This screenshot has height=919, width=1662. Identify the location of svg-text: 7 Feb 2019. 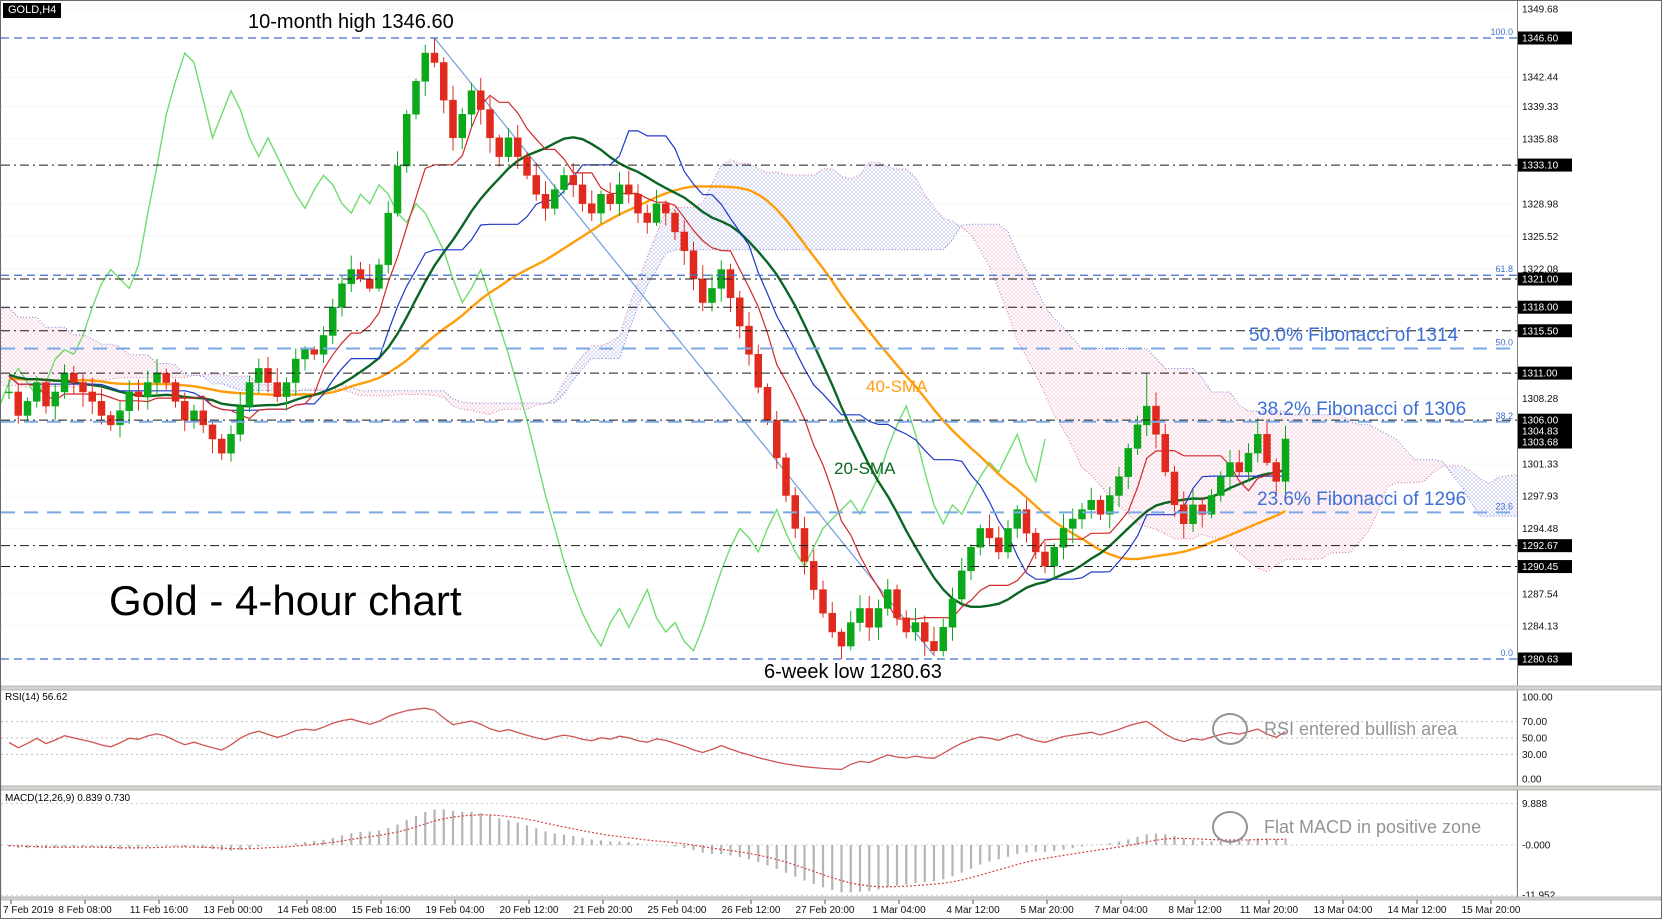
(28, 910).